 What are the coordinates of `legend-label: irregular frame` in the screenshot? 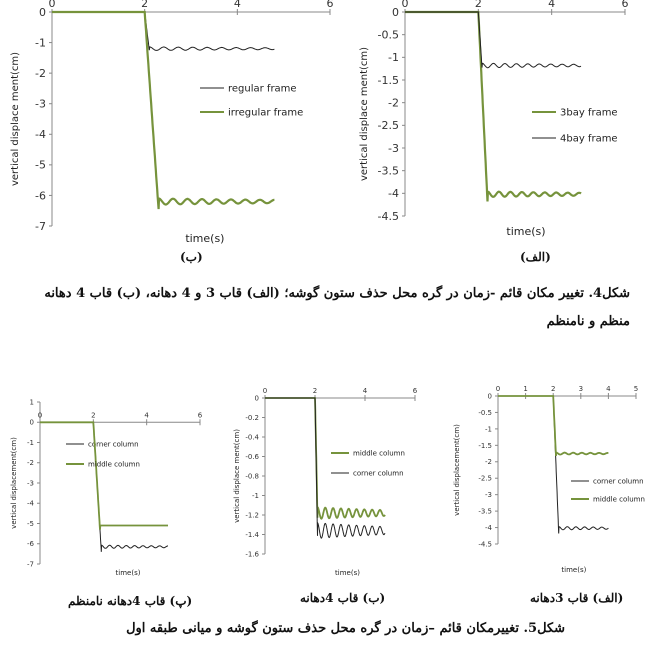 It's located at (265, 113).